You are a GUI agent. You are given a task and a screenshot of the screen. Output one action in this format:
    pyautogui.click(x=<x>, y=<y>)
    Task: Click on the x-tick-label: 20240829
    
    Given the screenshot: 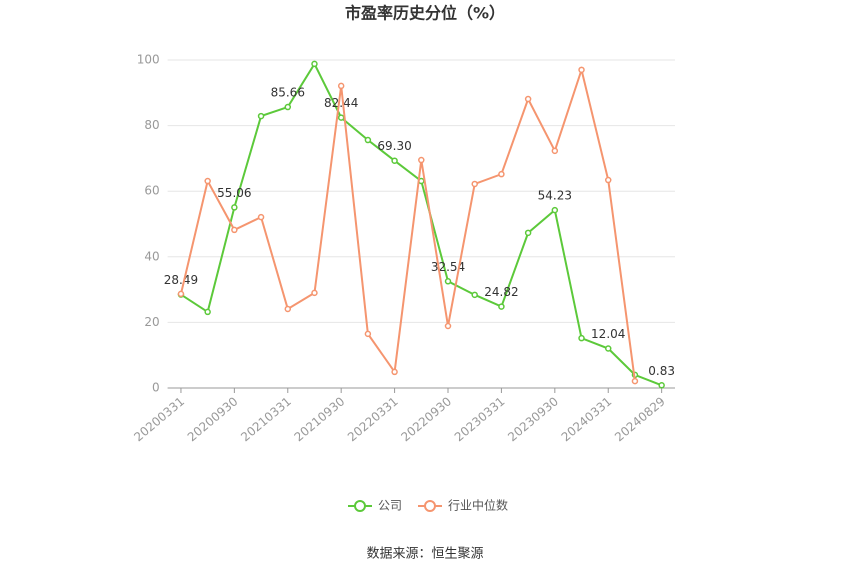 What is the action you would take?
    pyautogui.click(x=640, y=419)
    